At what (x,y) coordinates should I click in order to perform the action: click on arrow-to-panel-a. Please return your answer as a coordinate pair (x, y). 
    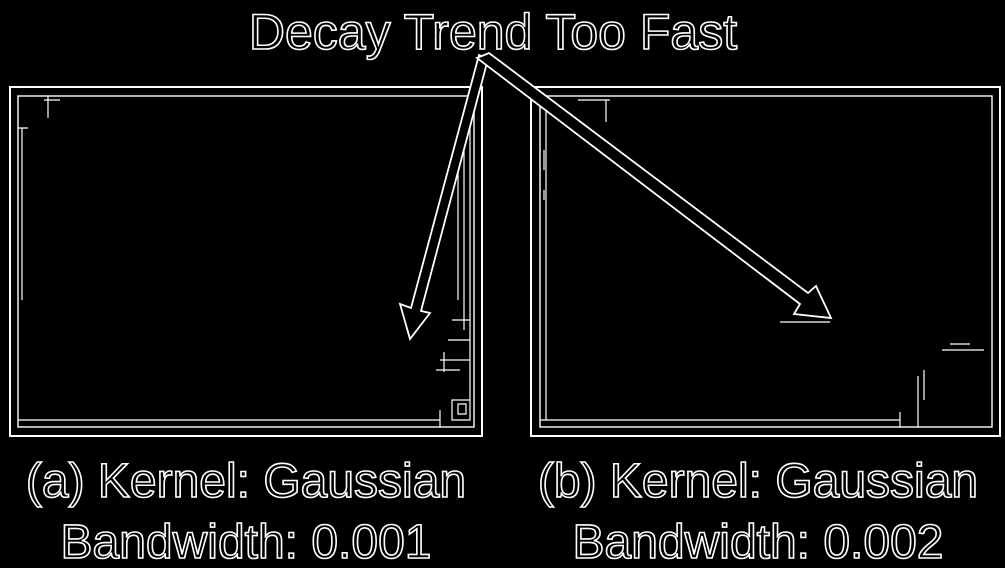
    Looking at the image, I should click on (444, 197).